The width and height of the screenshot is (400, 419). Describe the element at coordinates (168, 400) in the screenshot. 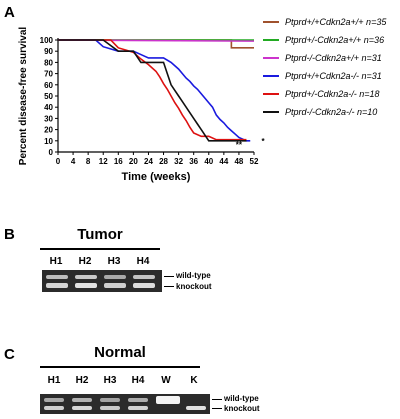

I see `panel-c-band-w-wt` at that location.